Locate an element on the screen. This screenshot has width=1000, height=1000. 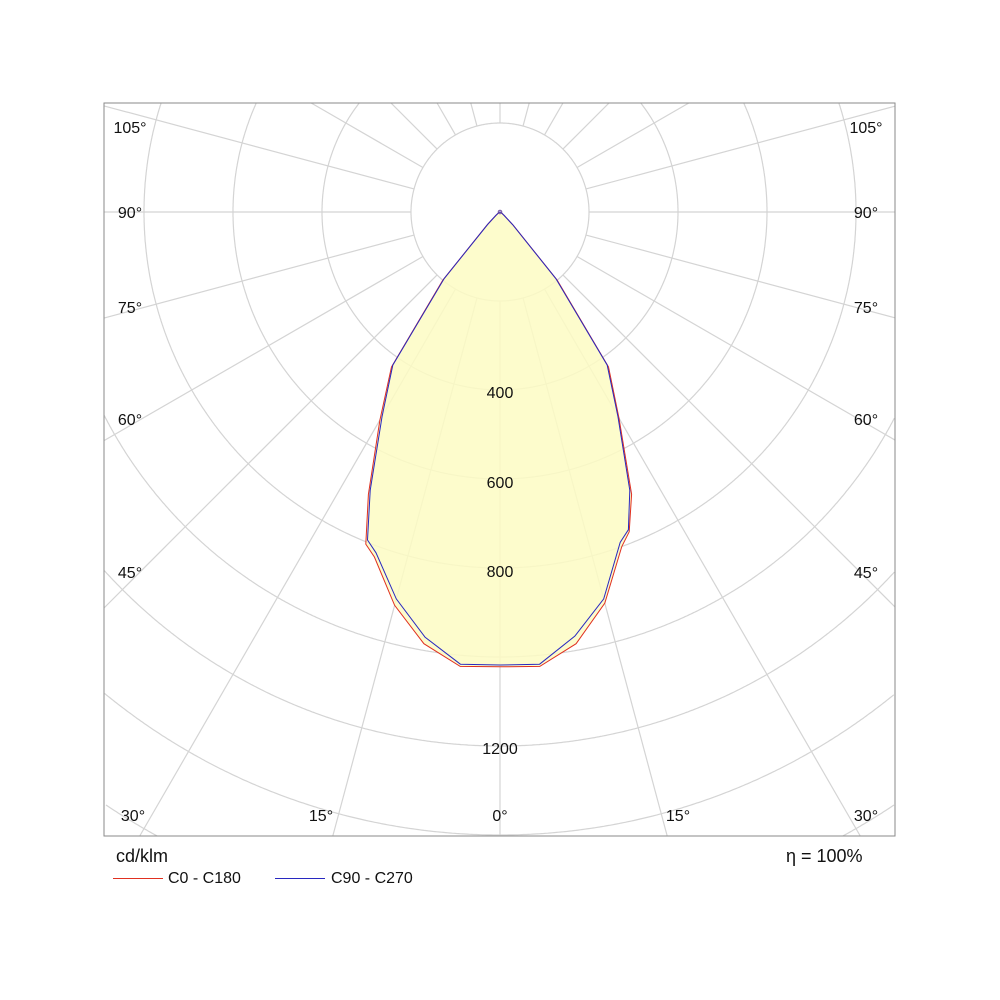
angle-label-left: 90° is located at coordinates (130, 213).